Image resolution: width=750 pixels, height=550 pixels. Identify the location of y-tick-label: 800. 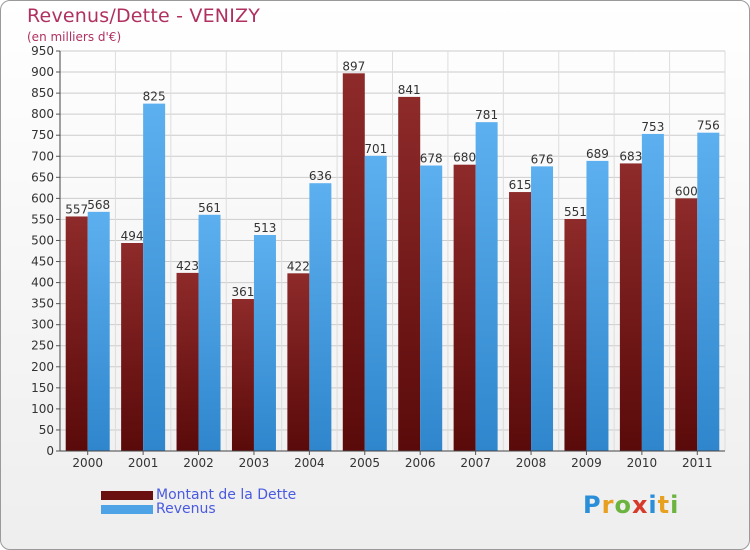
(42, 114).